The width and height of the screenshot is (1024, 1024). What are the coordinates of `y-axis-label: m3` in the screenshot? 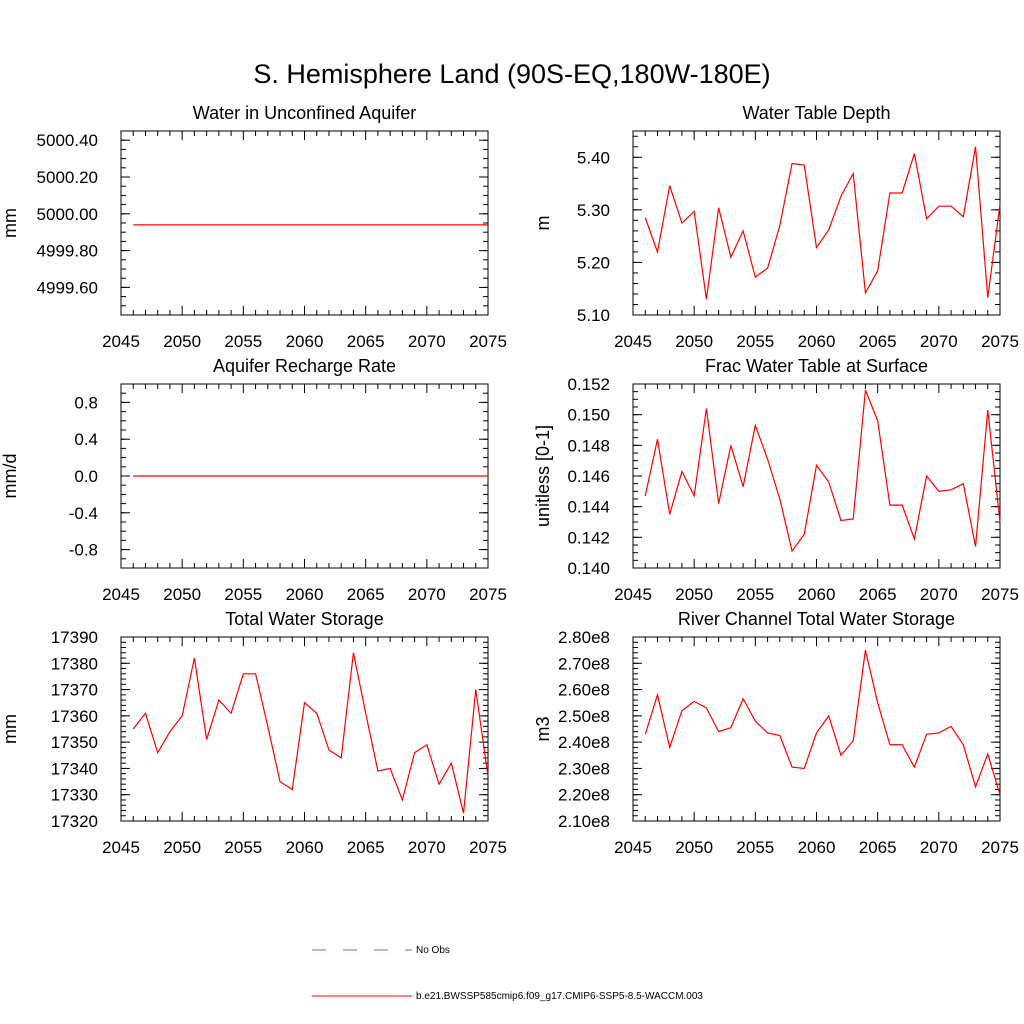 It's located at (543, 728).